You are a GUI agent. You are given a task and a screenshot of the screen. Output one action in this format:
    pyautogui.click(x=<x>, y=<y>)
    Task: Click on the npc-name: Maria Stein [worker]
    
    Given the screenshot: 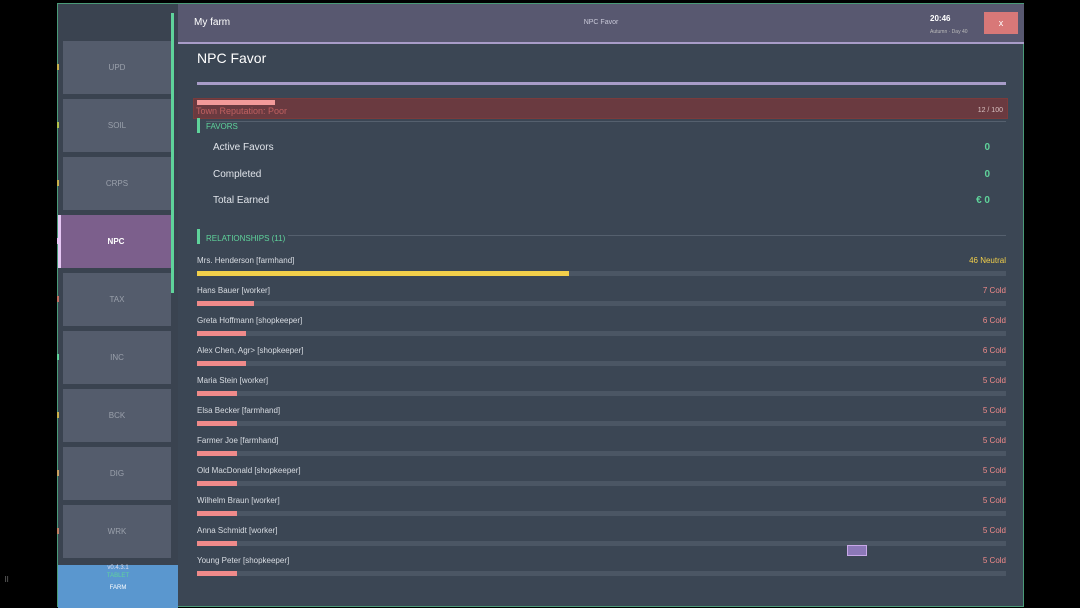 What is the action you would take?
    pyautogui.click(x=233, y=380)
    